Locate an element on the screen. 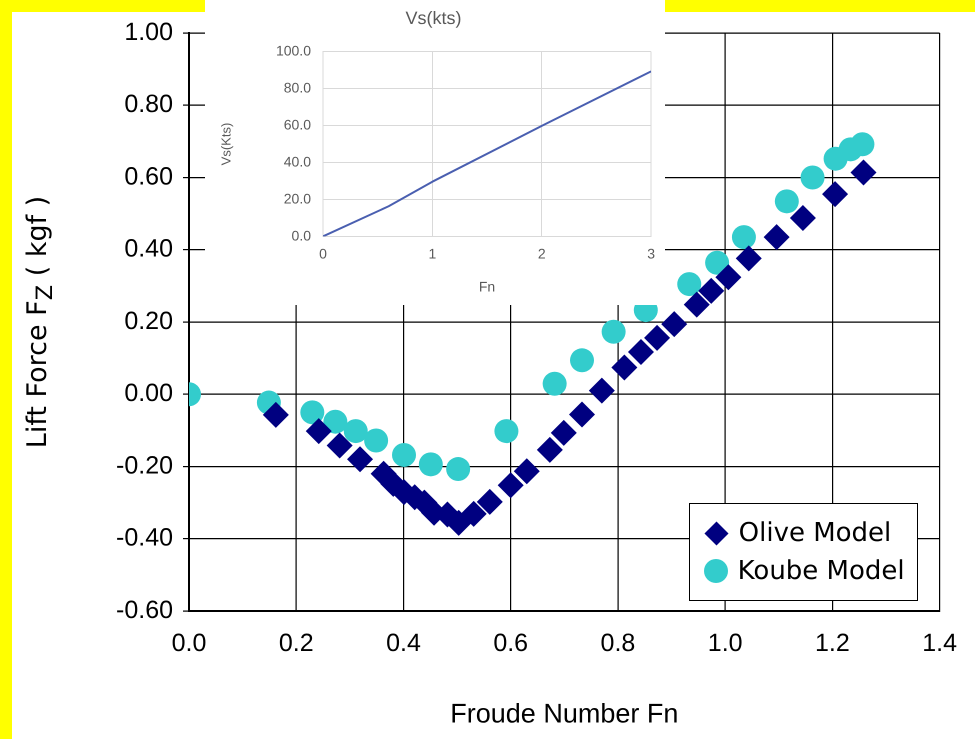 This screenshot has height=739, width=975. legend-label: Olive Model is located at coordinates (815, 533).